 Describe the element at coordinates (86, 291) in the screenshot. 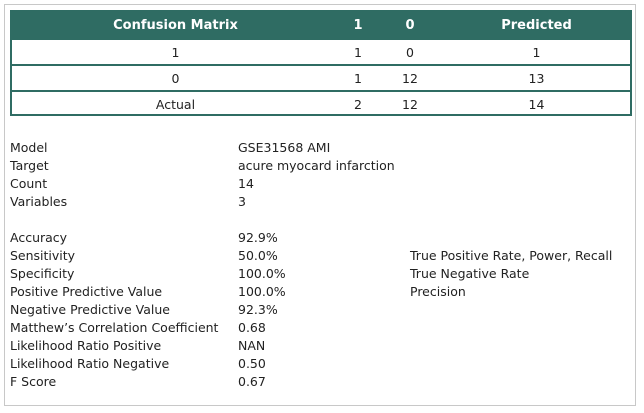

I see `metric-label: Positive Predictive Value` at that location.